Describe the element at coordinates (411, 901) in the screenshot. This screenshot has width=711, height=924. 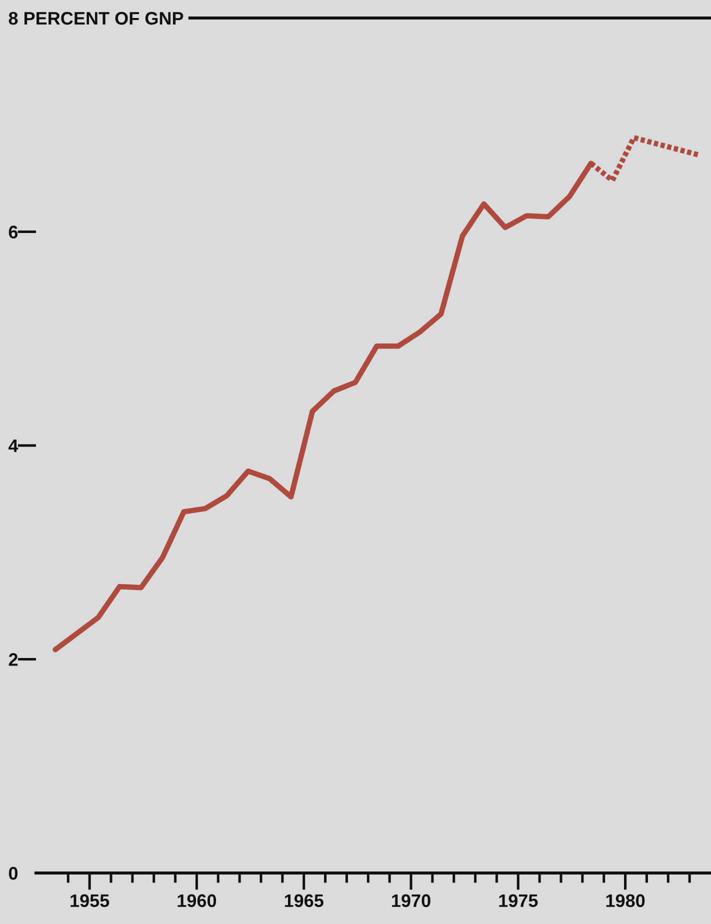
I see `x-tick-label: 1970` at that location.